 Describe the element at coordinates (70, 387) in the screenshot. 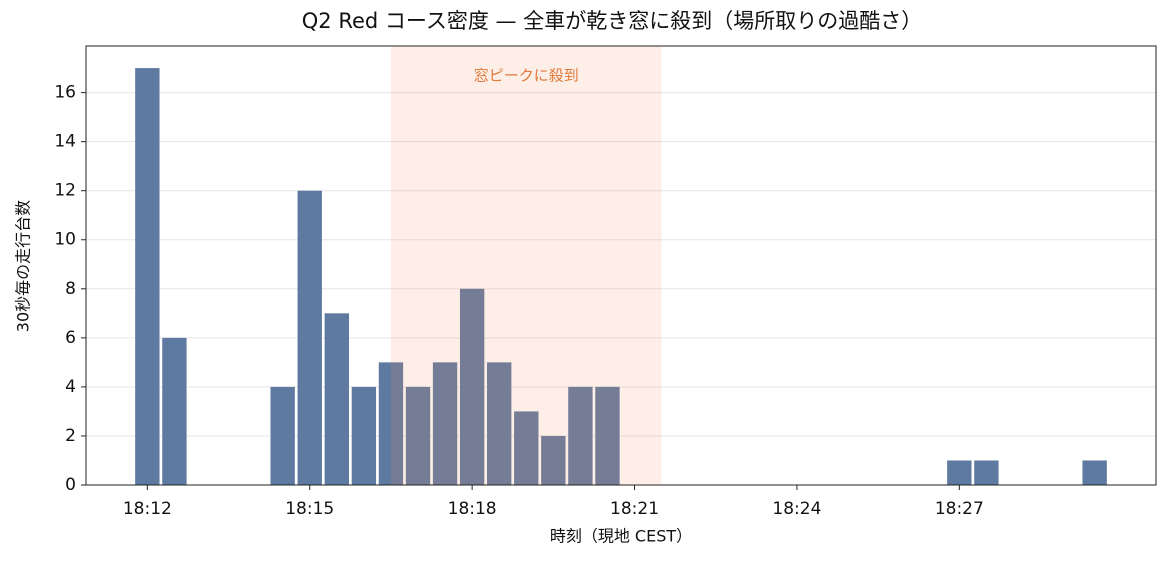

I see `y-tick-label: 4` at that location.